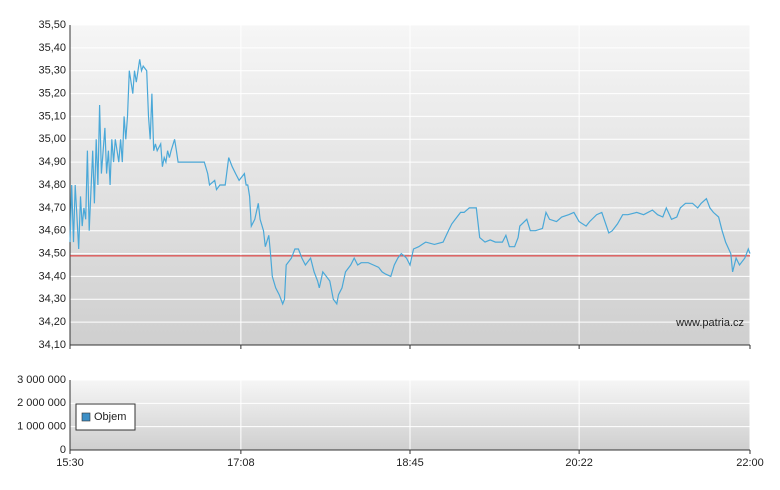 The width and height of the screenshot is (780, 490). Describe the element at coordinates (750, 463) in the screenshot. I see `x-tick-label: 22:00` at that location.